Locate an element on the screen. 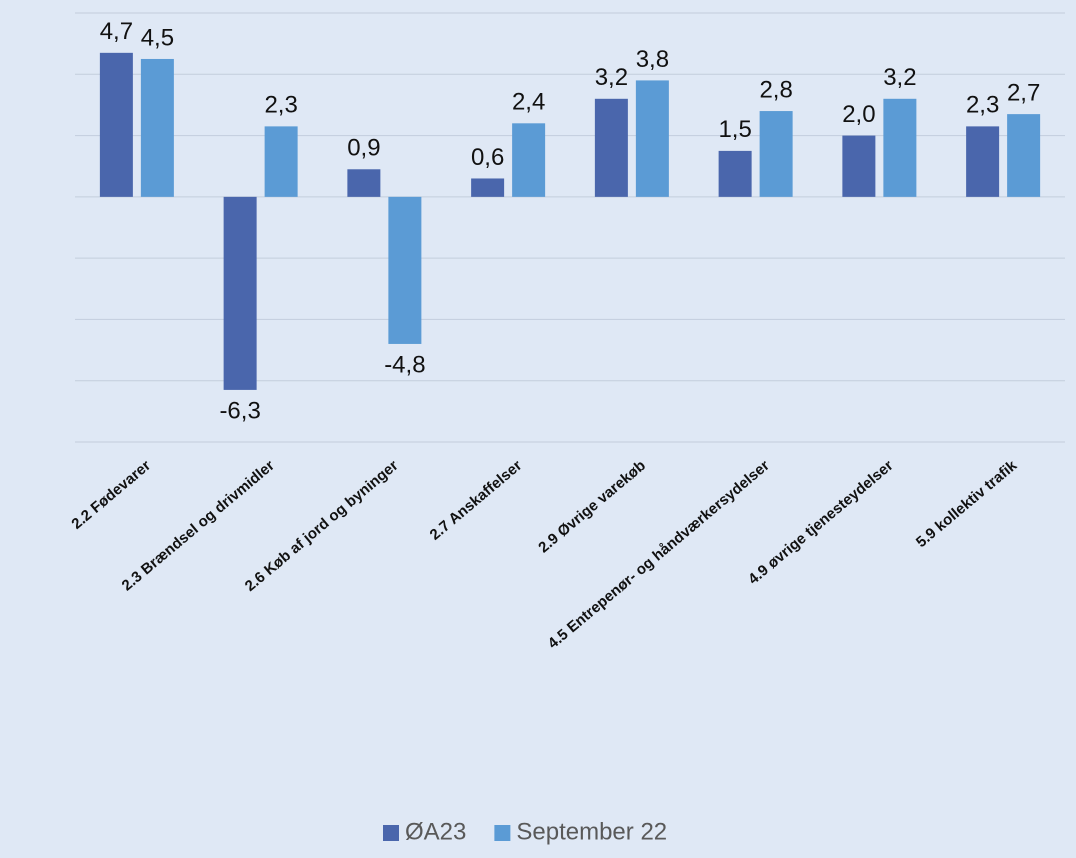 The width and height of the screenshot is (1076, 858). data-label: 2,7 is located at coordinates (1023, 92).